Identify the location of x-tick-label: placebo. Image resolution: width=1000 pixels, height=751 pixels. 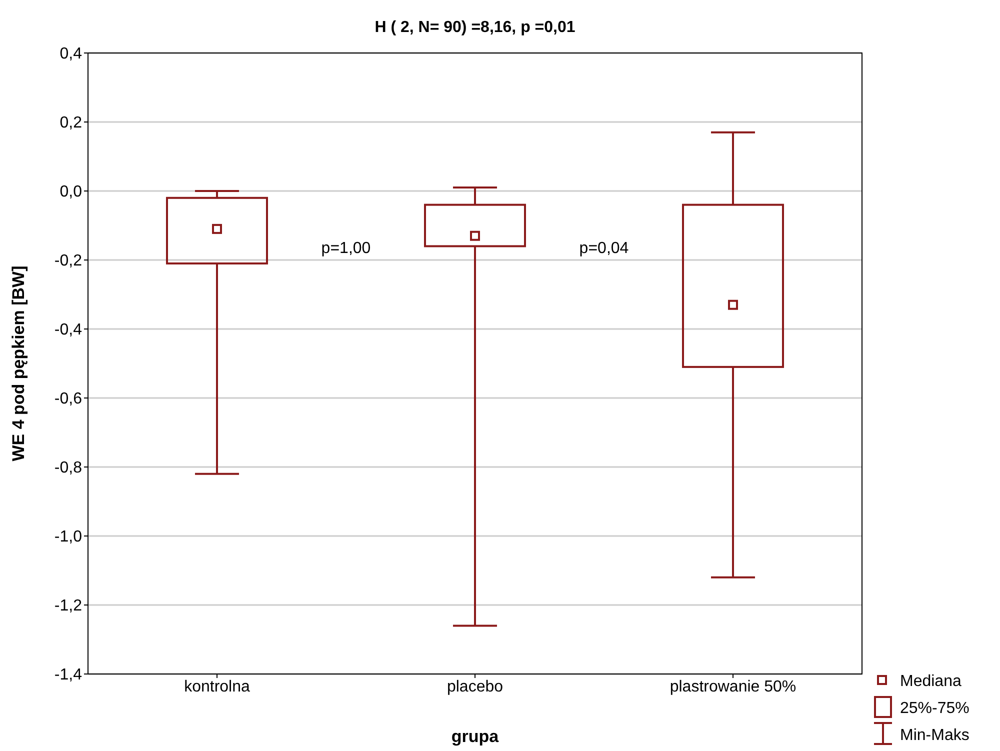
(475, 687).